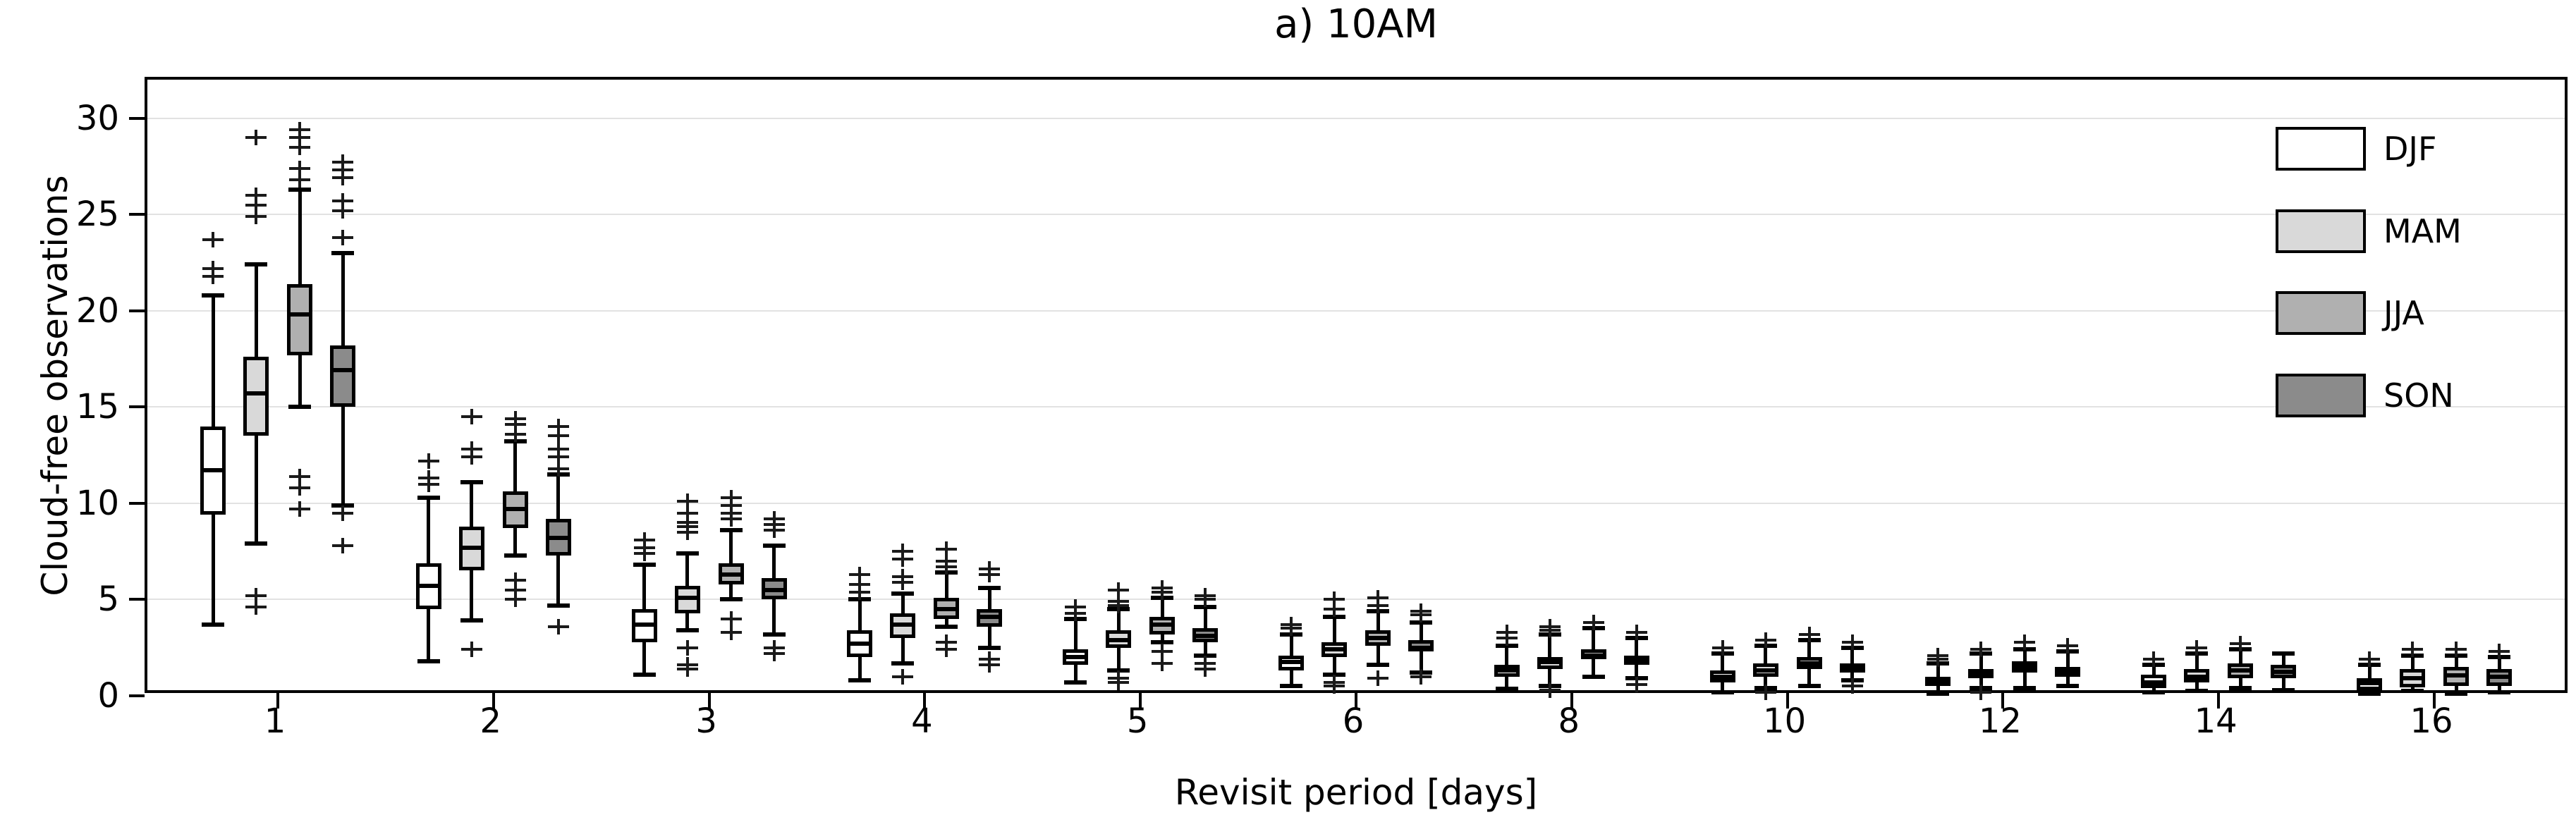 The image size is (2576, 834). What do you see at coordinates (97, 311) in the screenshot?
I see `y-tick-label: 20` at bounding box center [97, 311].